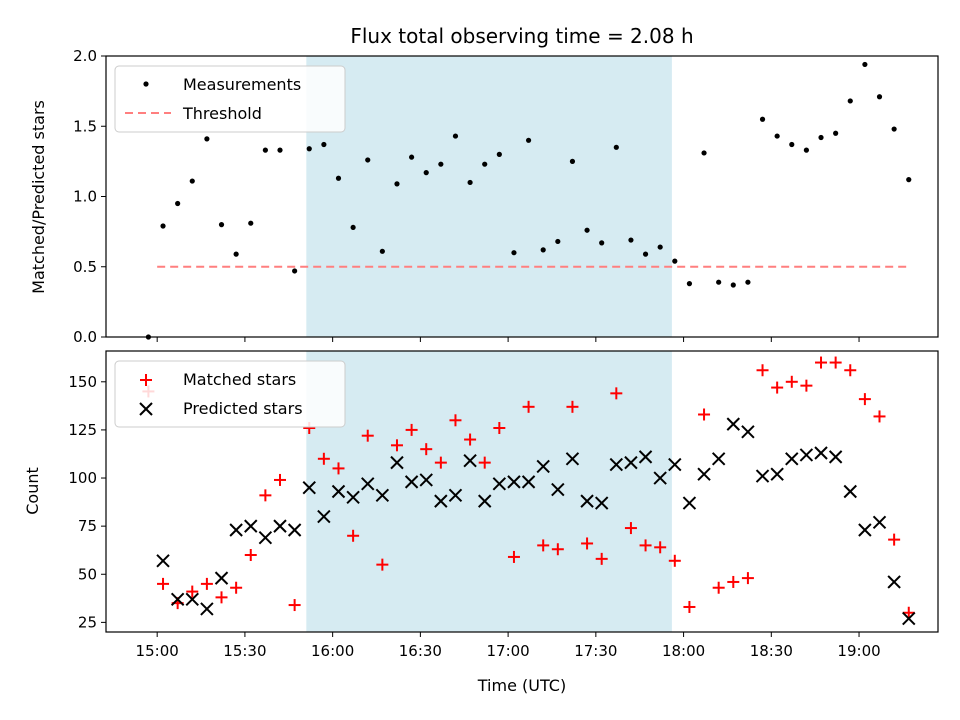 This screenshot has width=960, height=720. I want to click on predicted-point-33-b, so click(645, 457).